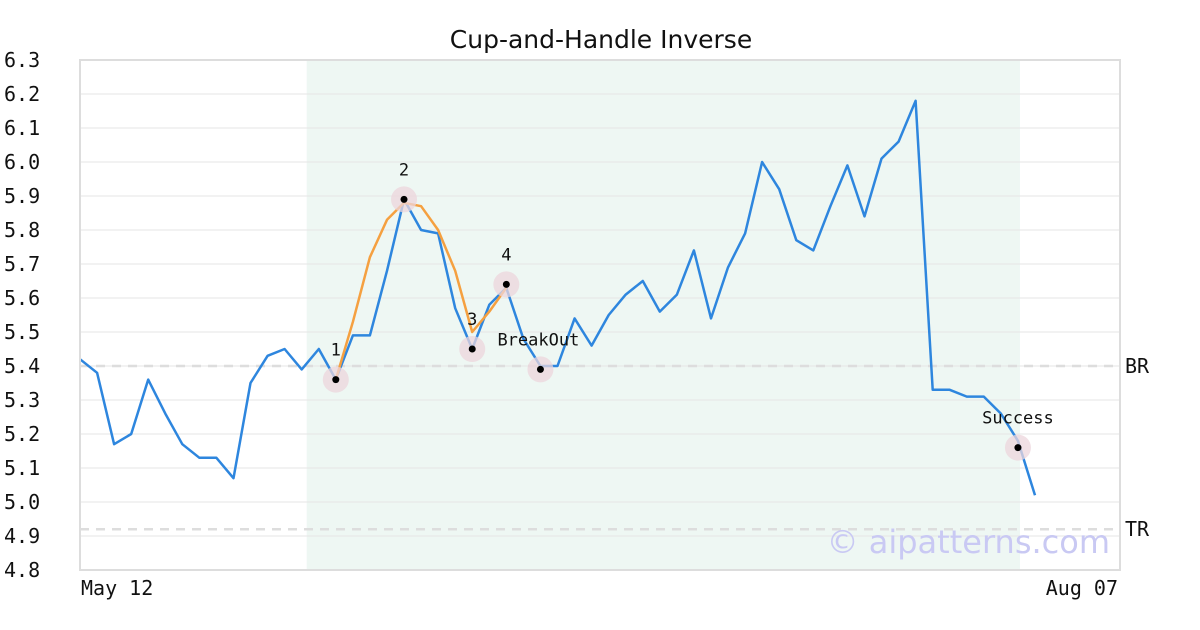  I want to click on y-tick-label: 5.4, so click(22, 366).